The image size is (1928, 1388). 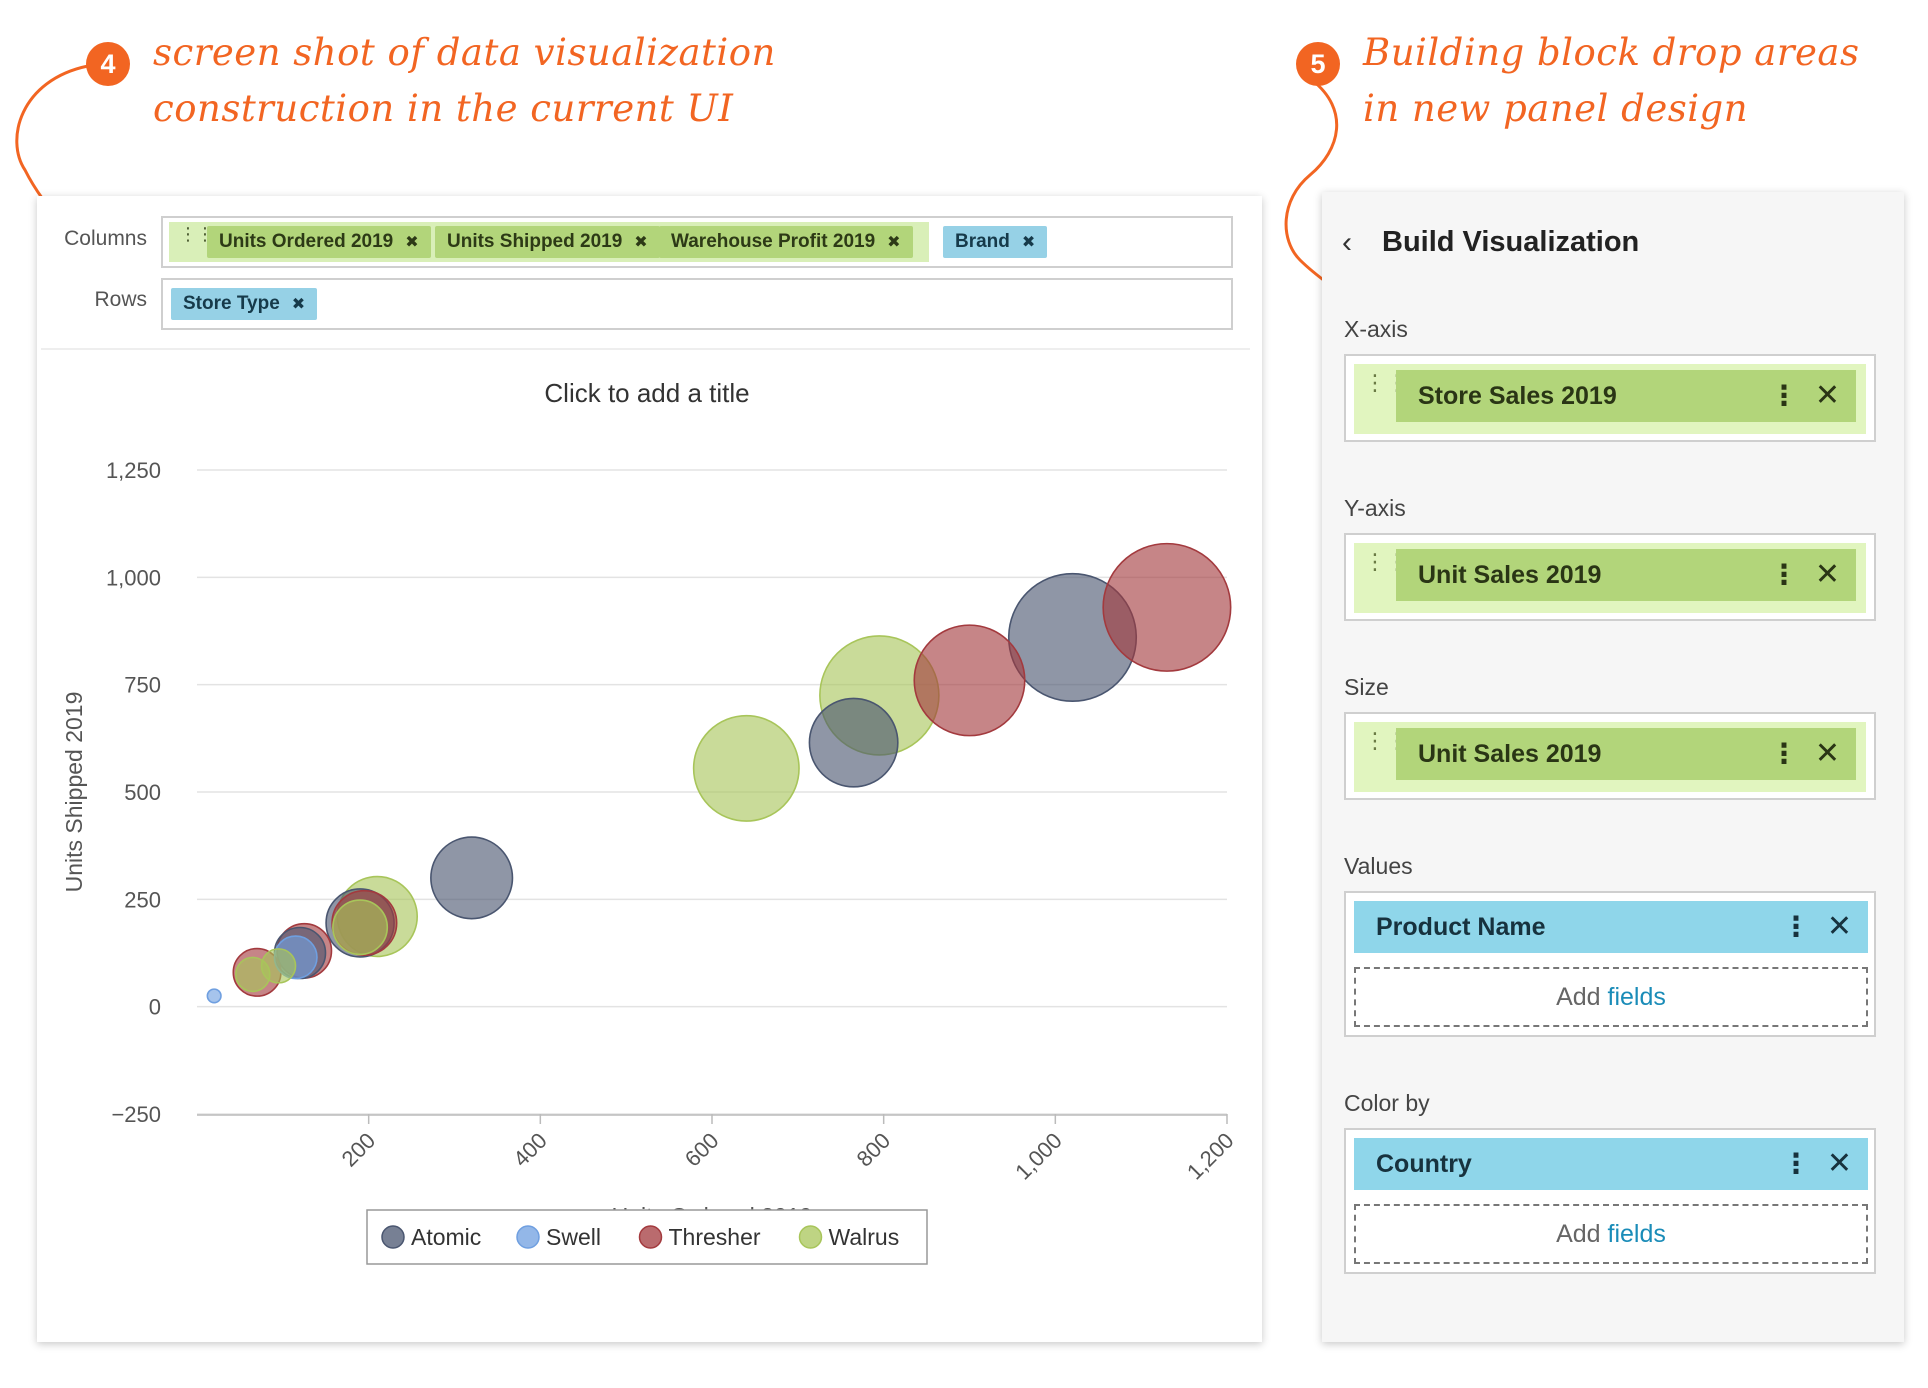 I want to click on y-tick-label: 750, so click(x=142, y=685).